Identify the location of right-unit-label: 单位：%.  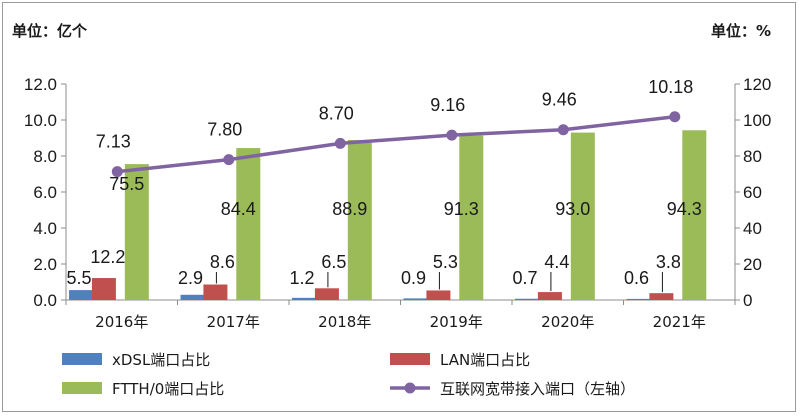
(741, 31).